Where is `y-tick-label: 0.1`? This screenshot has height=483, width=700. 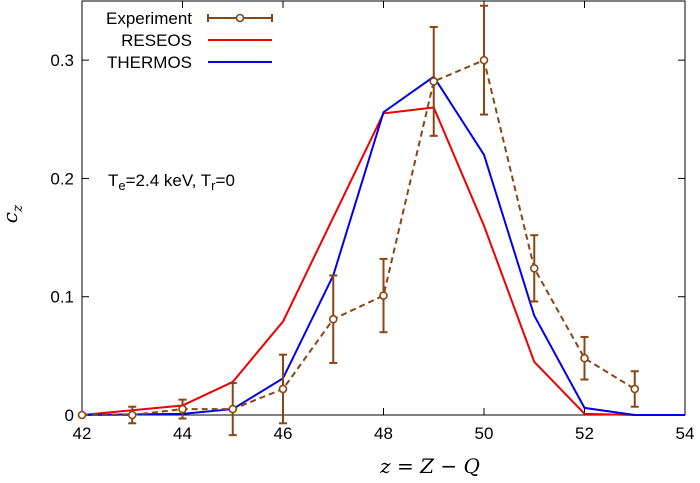 y-tick-label: 0.1 is located at coordinates (62, 297).